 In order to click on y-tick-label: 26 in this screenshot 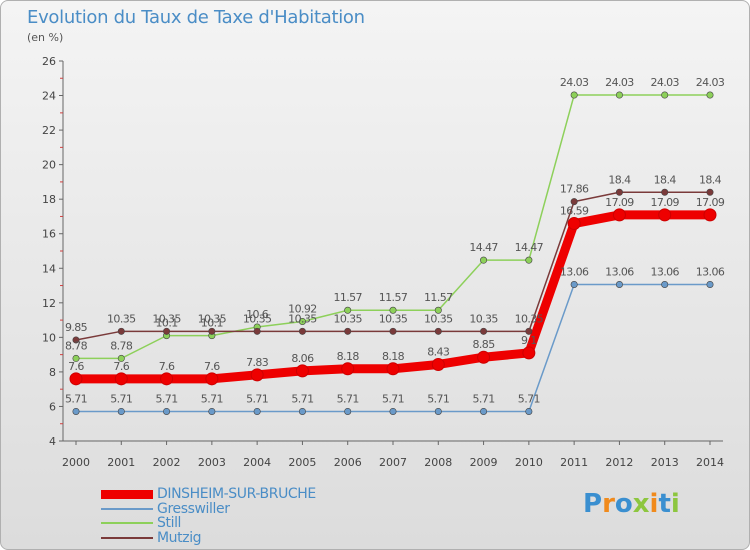, I will do `click(49, 61)`.